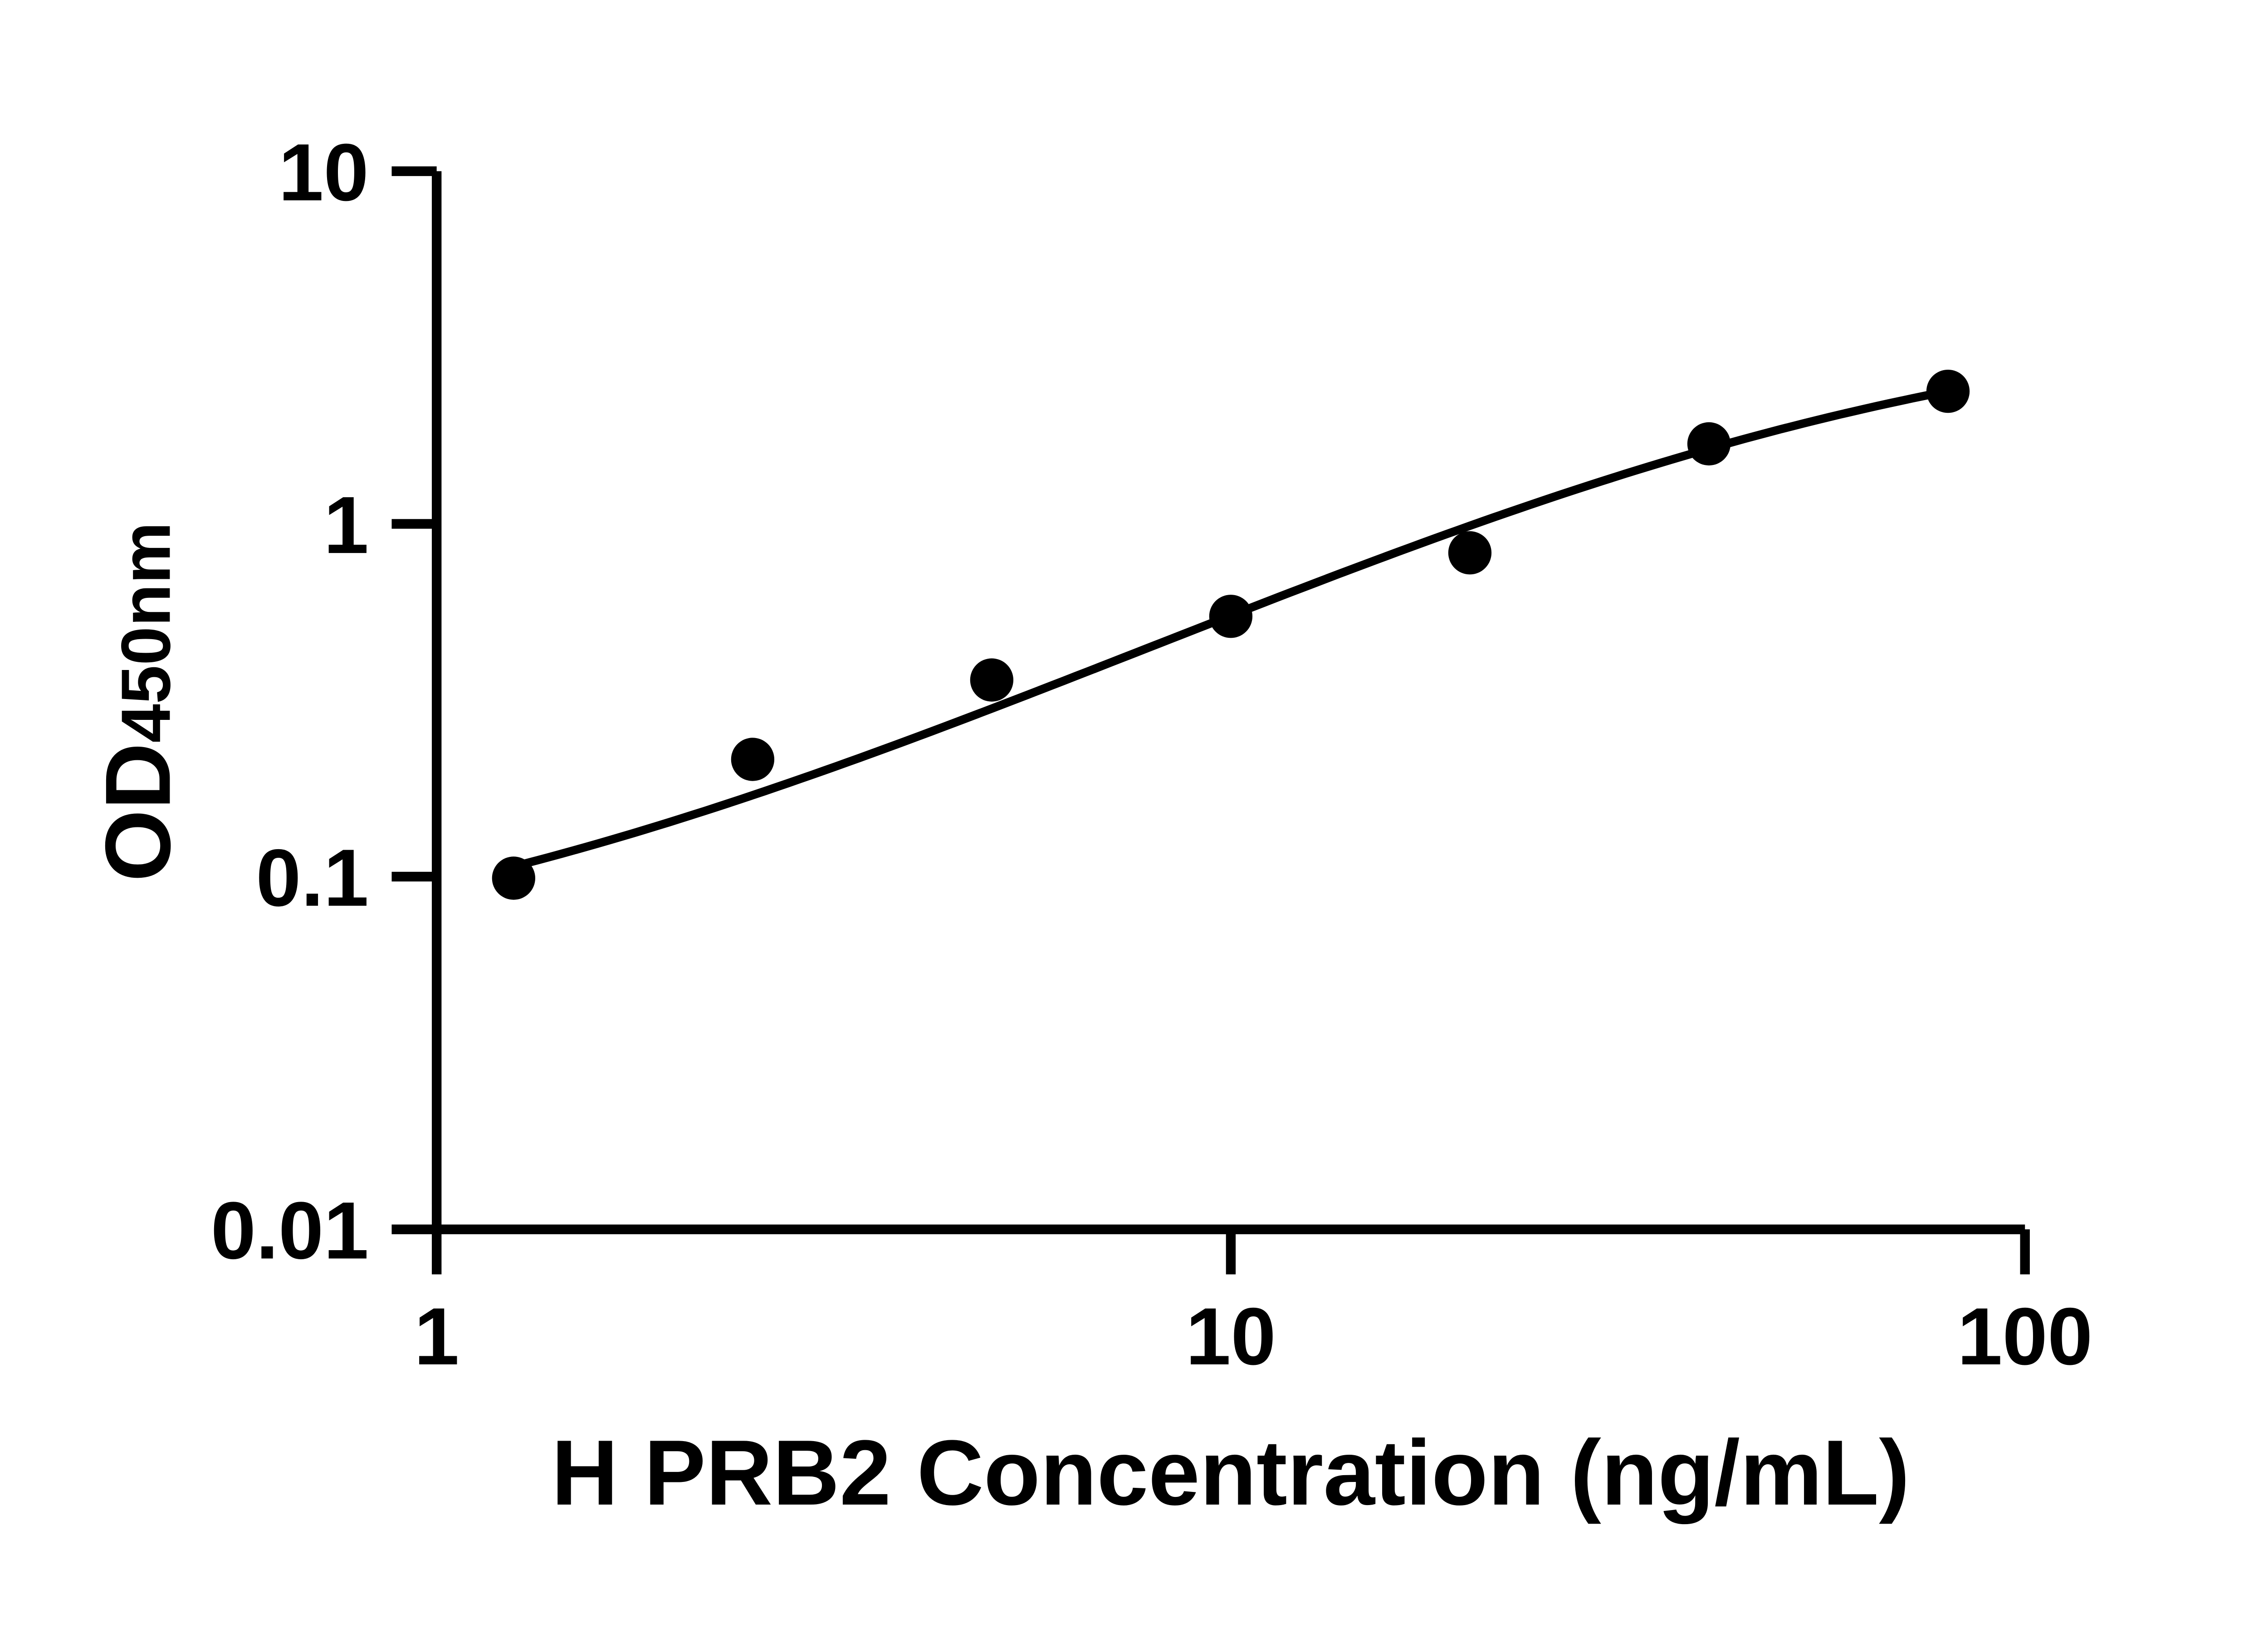 The width and height of the screenshot is (2268, 1633). Describe the element at coordinates (324, 172) in the screenshot. I see `y-tick-label: 10` at that location.